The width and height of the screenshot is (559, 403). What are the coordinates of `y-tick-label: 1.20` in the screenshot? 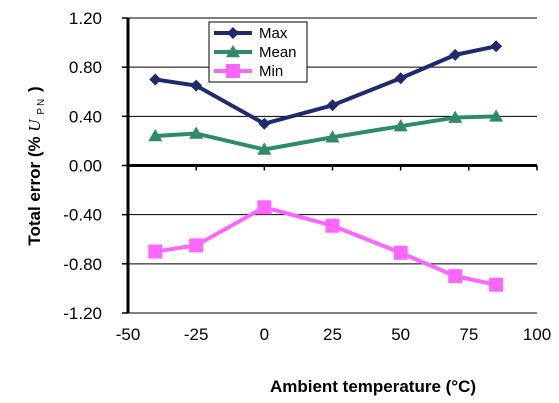 It's located at (85, 18).